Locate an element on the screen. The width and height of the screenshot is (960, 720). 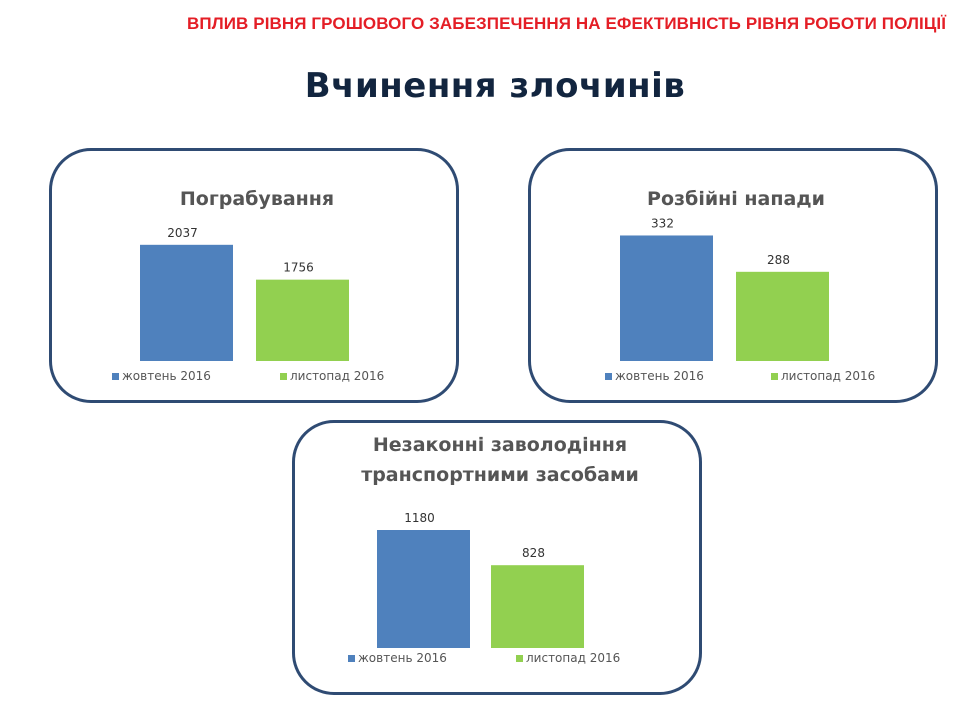
slide-title: Вчинення злочинів is located at coordinates (495, 86).